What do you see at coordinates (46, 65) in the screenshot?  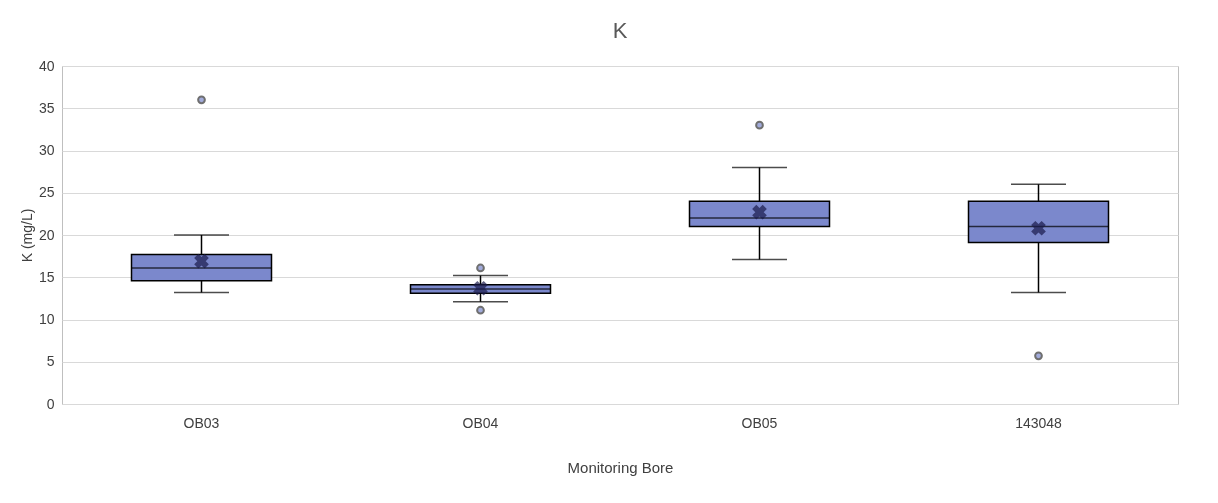 I see `y-tick-label: 40` at bounding box center [46, 65].